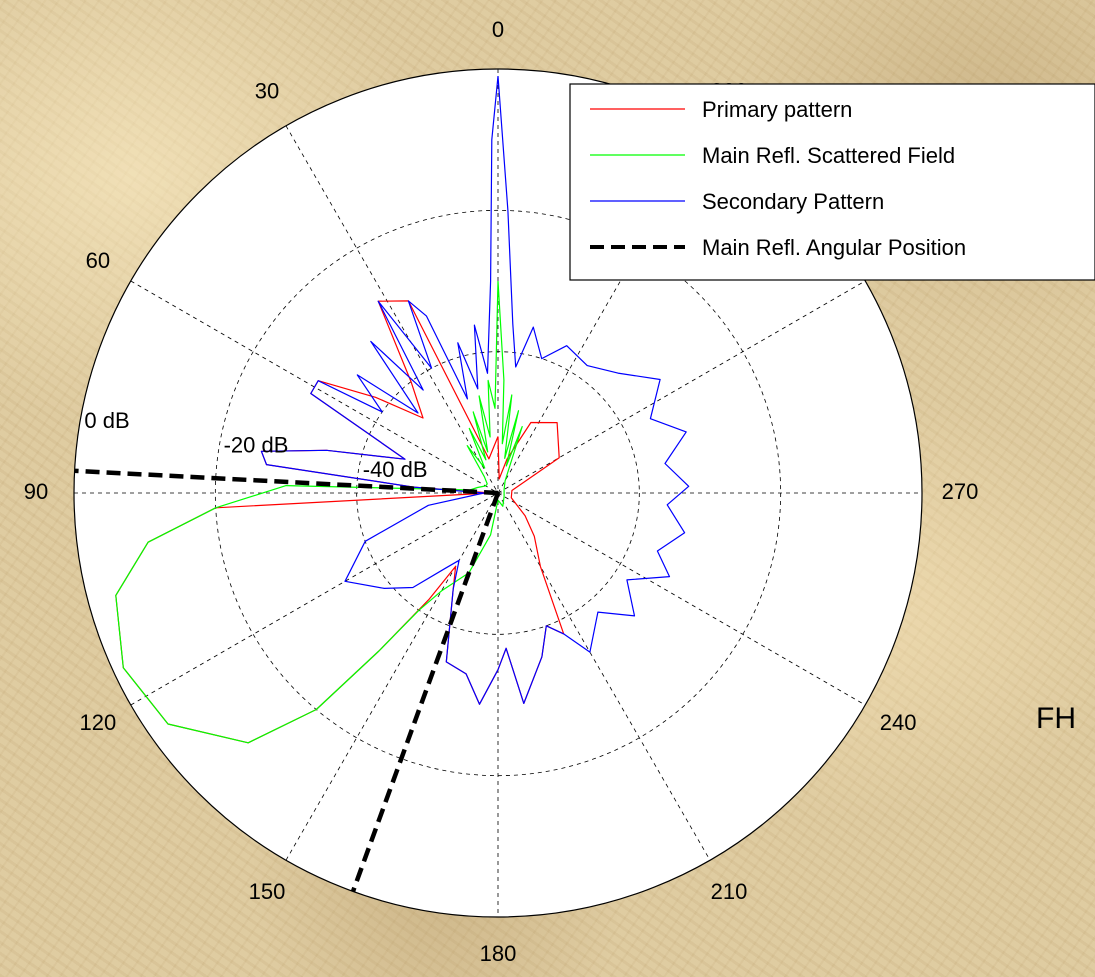 The image size is (1095, 977). What do you see at coordinates (960, 491) in the screenshot?
I see `angle-tick-label: 270` at bounding box center [960, 491].